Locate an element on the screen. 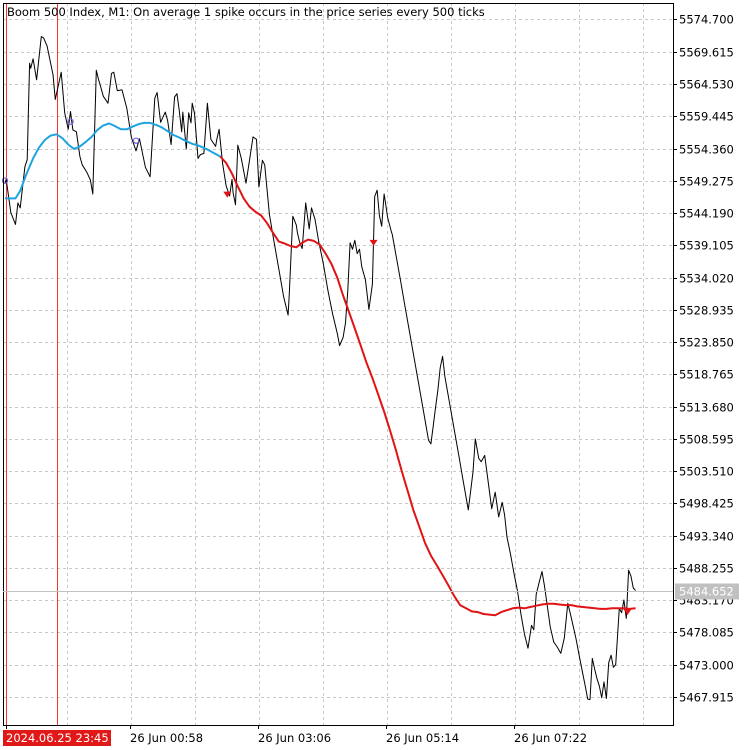 The width and height of the screenshot is (750, 750). vertical-markers is located at coordinates (32, 364).